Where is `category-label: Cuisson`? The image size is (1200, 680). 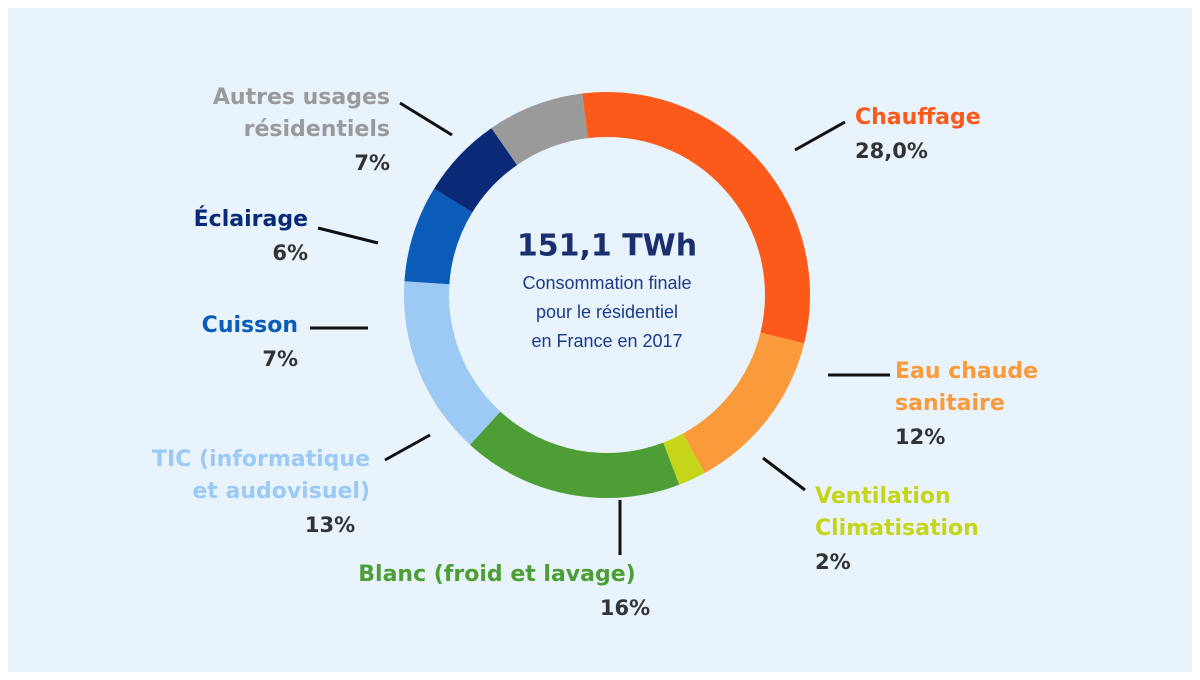
category-label: Cuisson is located at coordinates (250, 325).